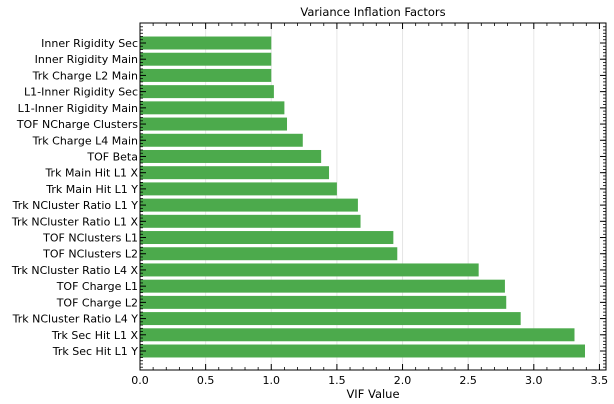 The width and height of the screenshot is (614, 404). Describe the element at coordinates (272, 380) in the screenshot. I see `x-tick-label: 1.0` at that location.